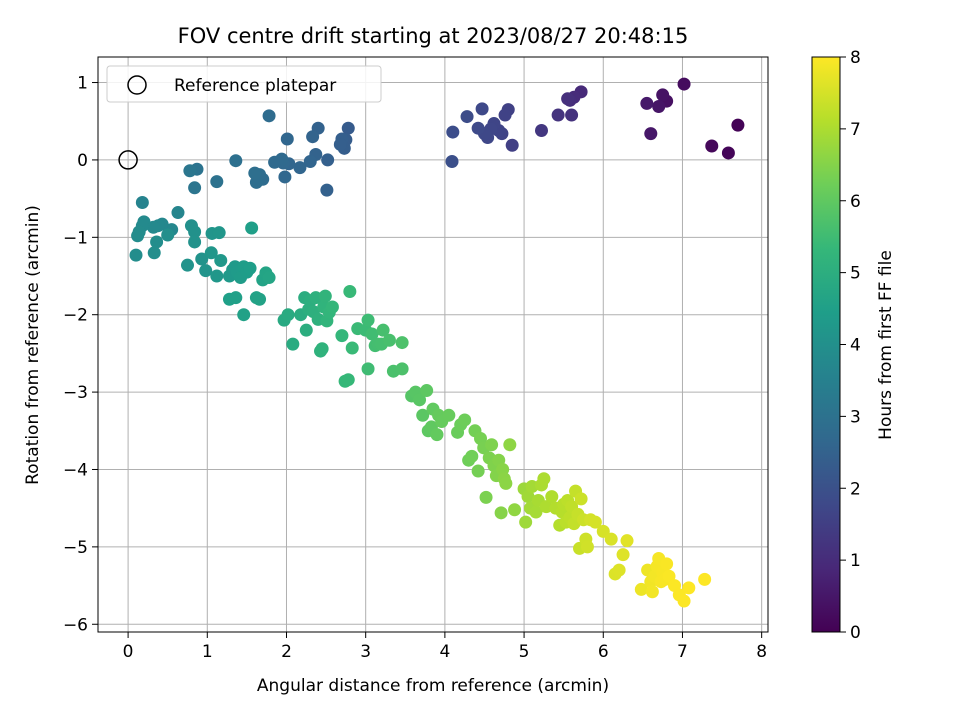  What do you see at coordinates (128, 652) in the screenshot?
I see `x-tick-label: 0` at bounding box center [128, 652].